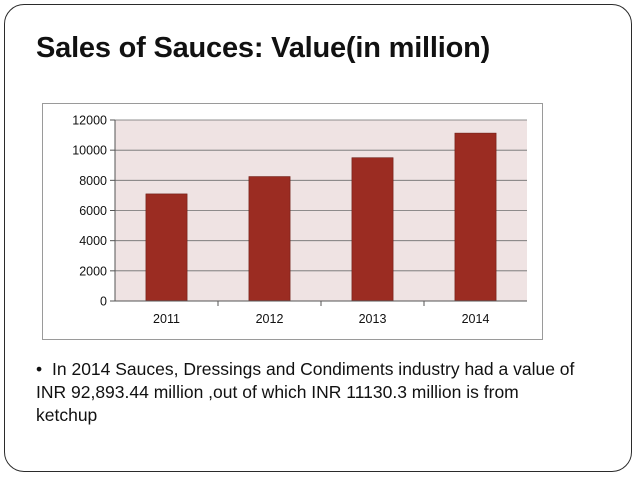 The image size is (638, 479). I want to click on x-tick-labels: 2011 2012 2013 2014, so click(321, 319).